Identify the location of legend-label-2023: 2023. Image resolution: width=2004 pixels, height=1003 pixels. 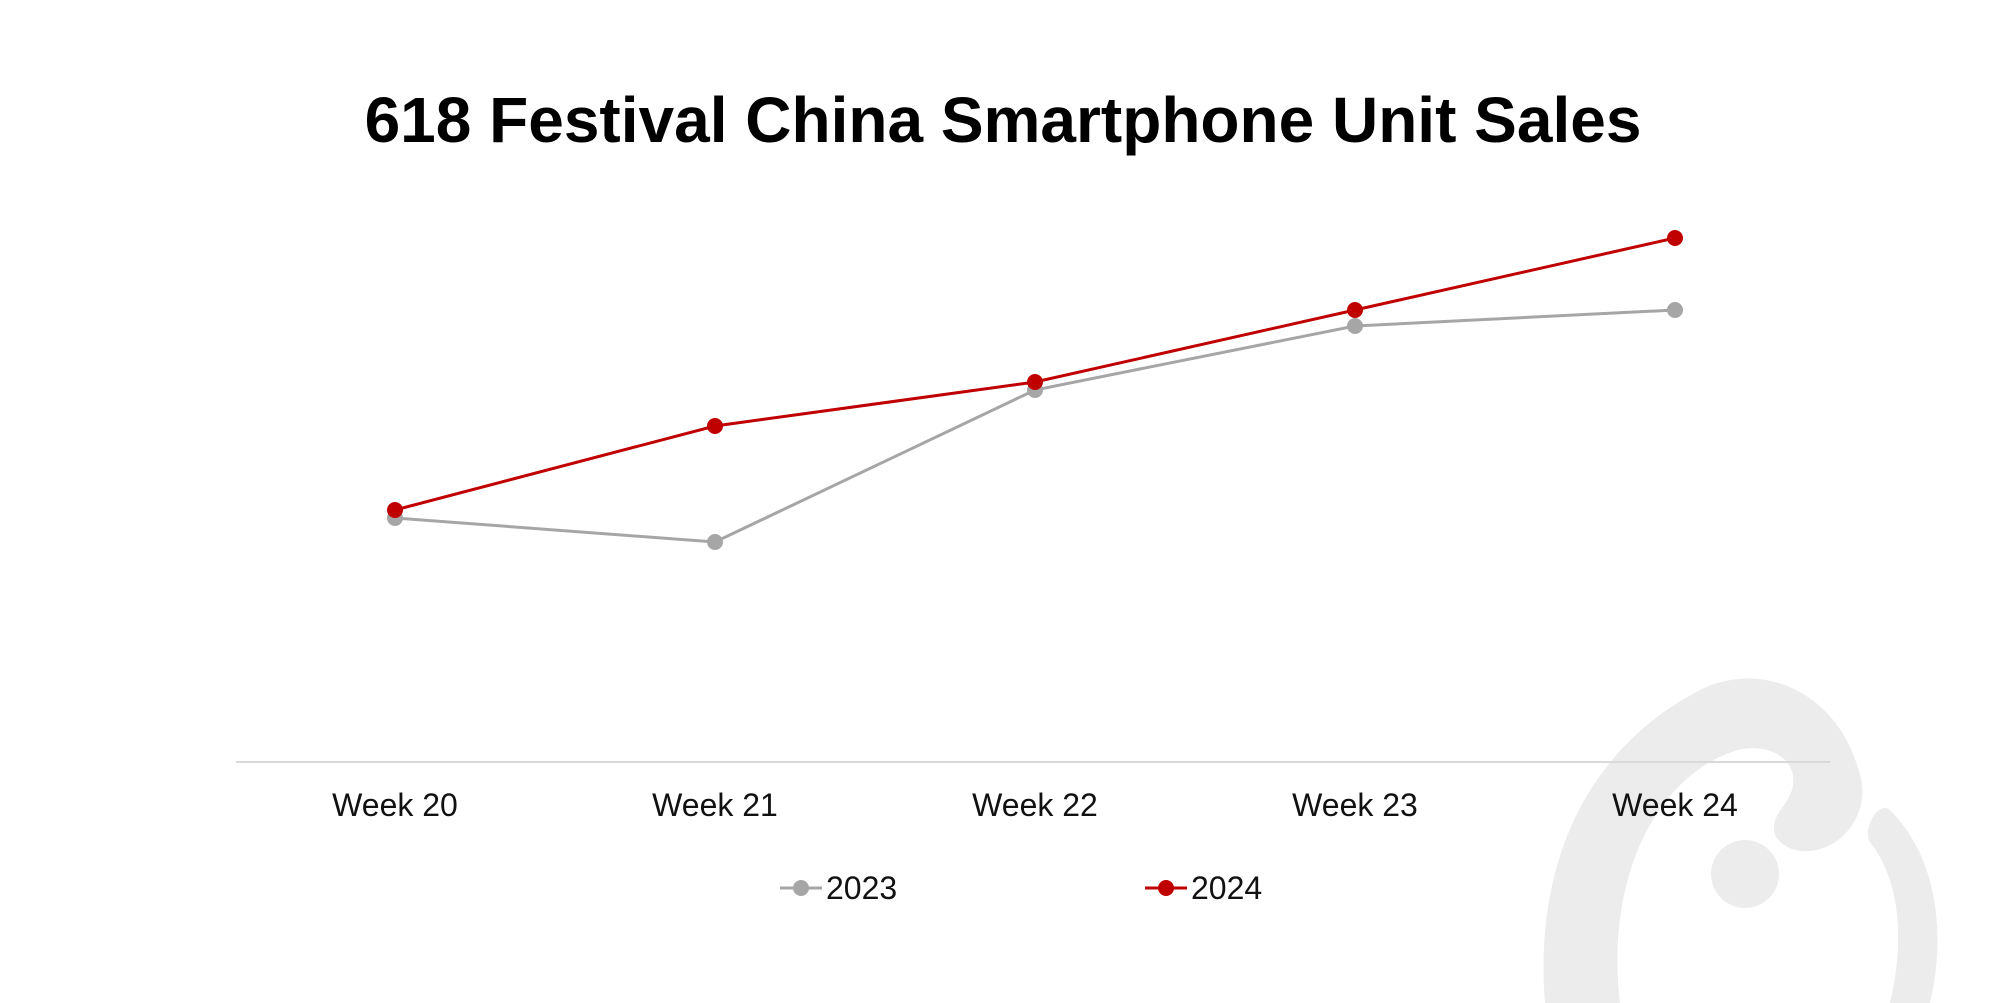
(861, 888).